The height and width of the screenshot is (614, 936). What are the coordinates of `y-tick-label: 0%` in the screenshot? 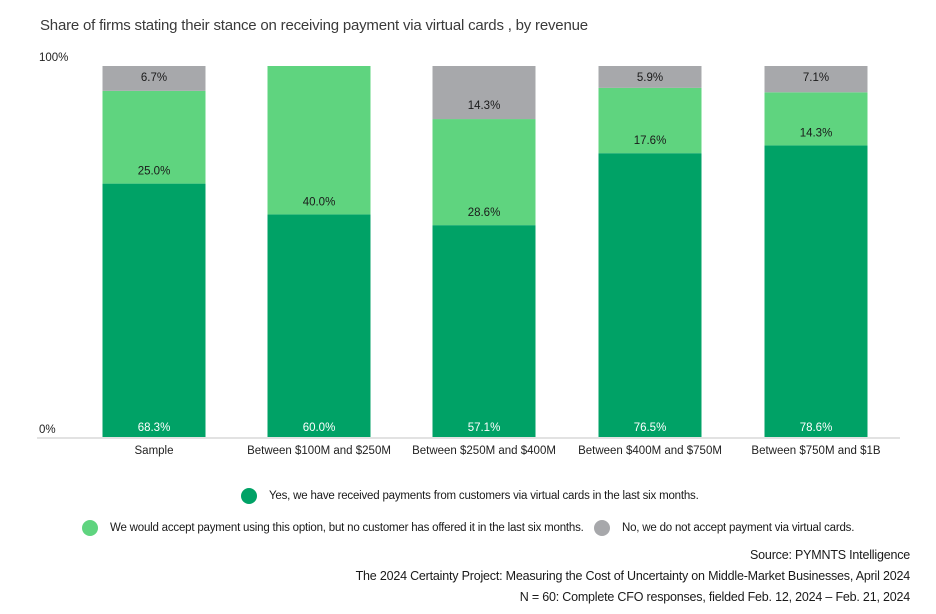 It's located at (47, 430).